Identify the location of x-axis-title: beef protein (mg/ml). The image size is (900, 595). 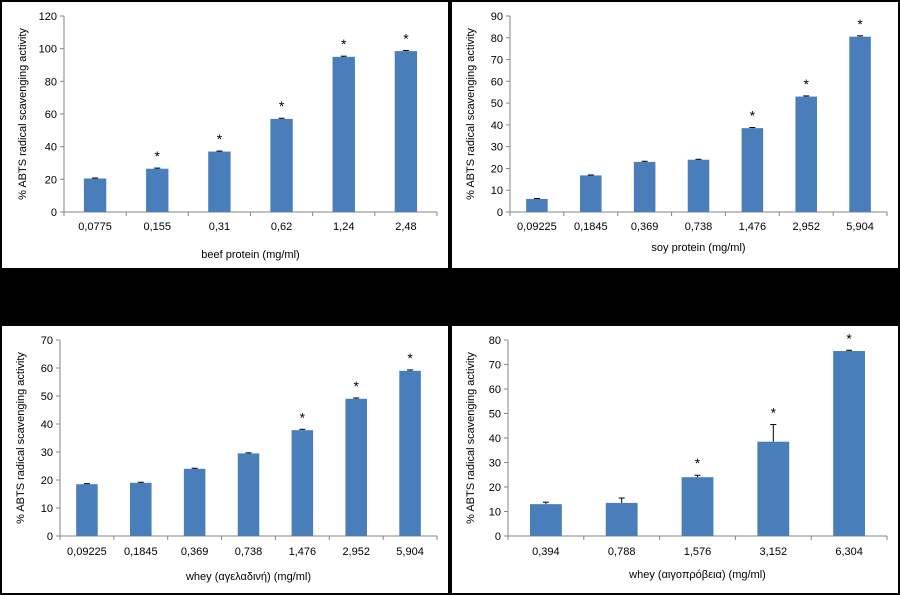
(250, 255).